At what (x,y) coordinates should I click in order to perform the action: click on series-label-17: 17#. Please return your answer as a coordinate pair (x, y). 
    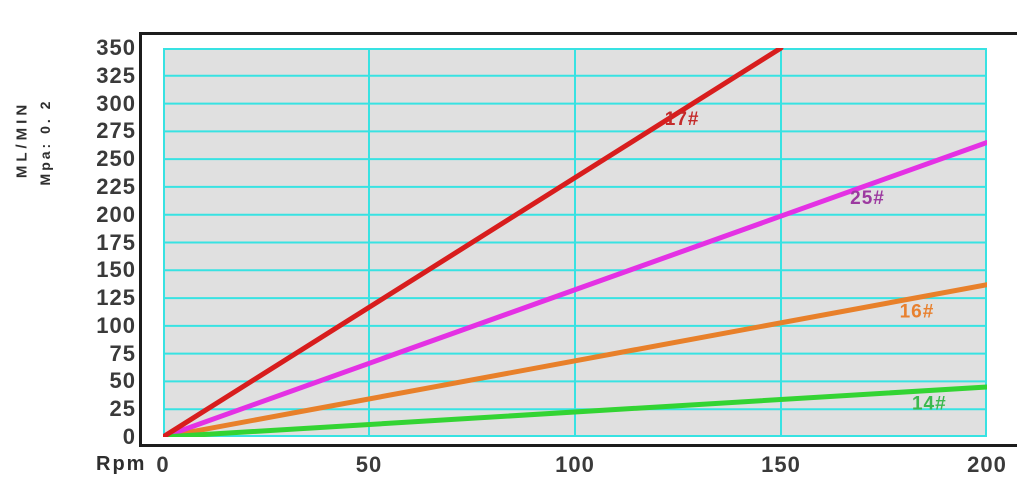
    Looking at the image, I should click on (682, 119).